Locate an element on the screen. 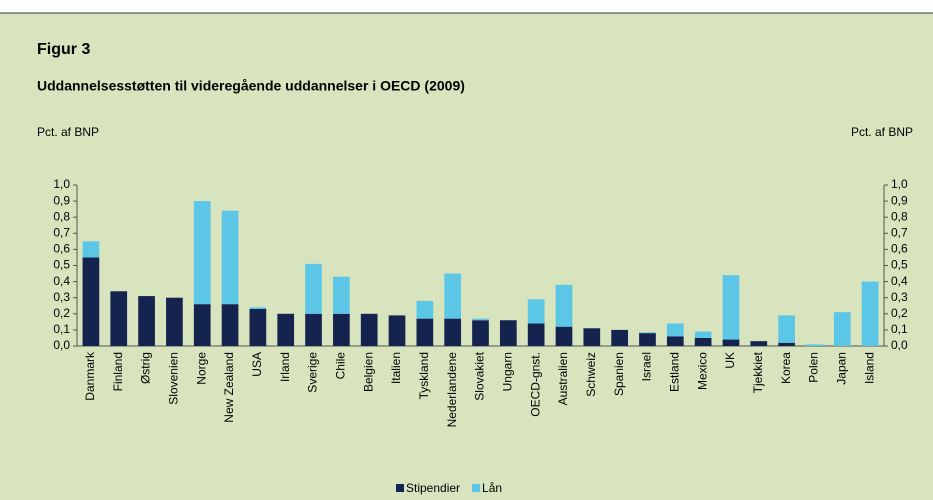 The height and width of the screenshot is (500, 933). x-tick-label: Israel is located at coordinates (647, 366).